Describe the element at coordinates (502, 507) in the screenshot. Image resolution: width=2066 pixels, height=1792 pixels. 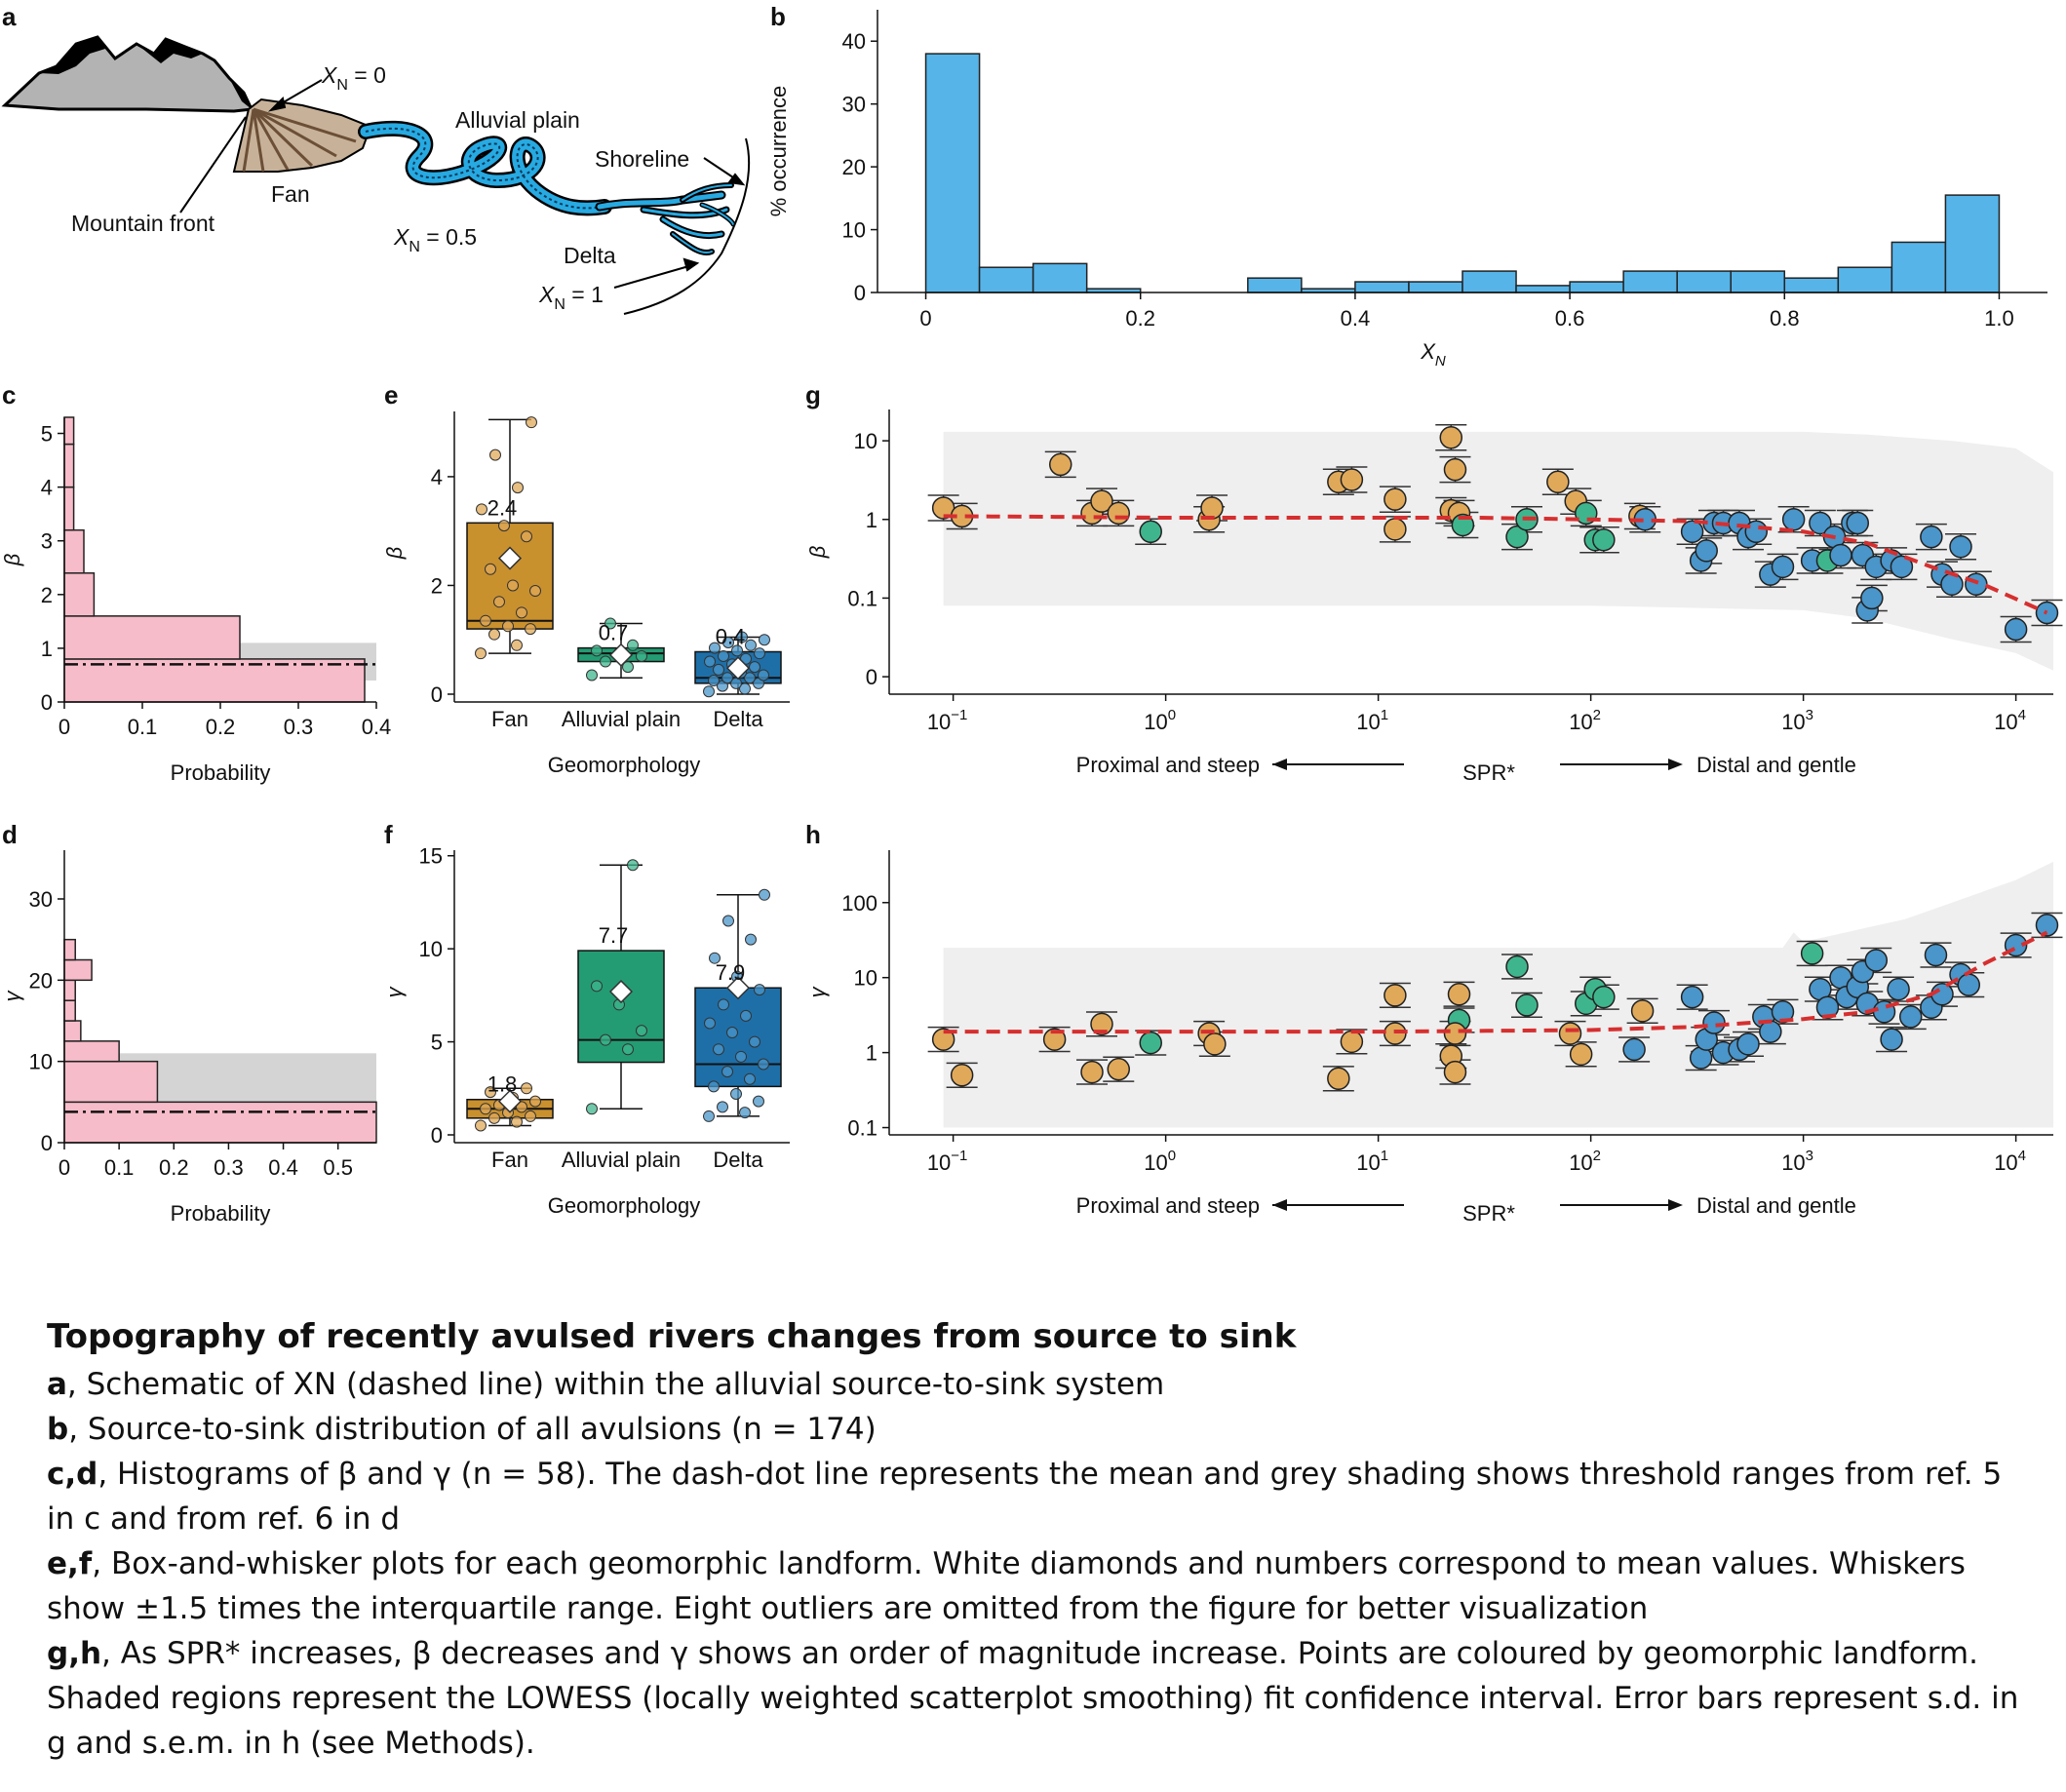
I see `mean-label-e-0: 2.4` at that location.